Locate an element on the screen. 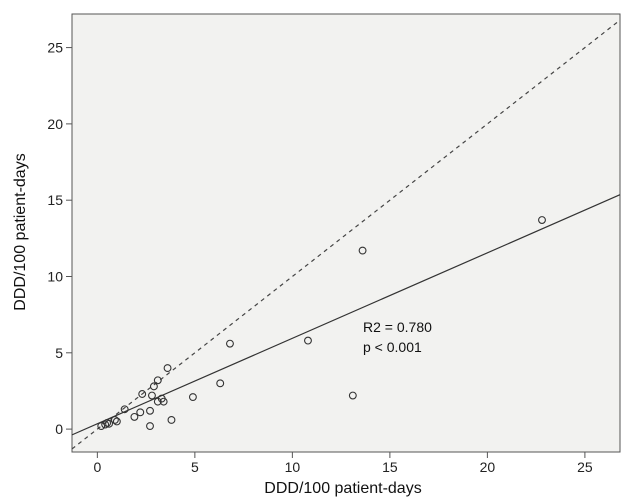 This screenshot has height=500, width=622. x-tick-label: 5 is located at coordinates (195, 467).